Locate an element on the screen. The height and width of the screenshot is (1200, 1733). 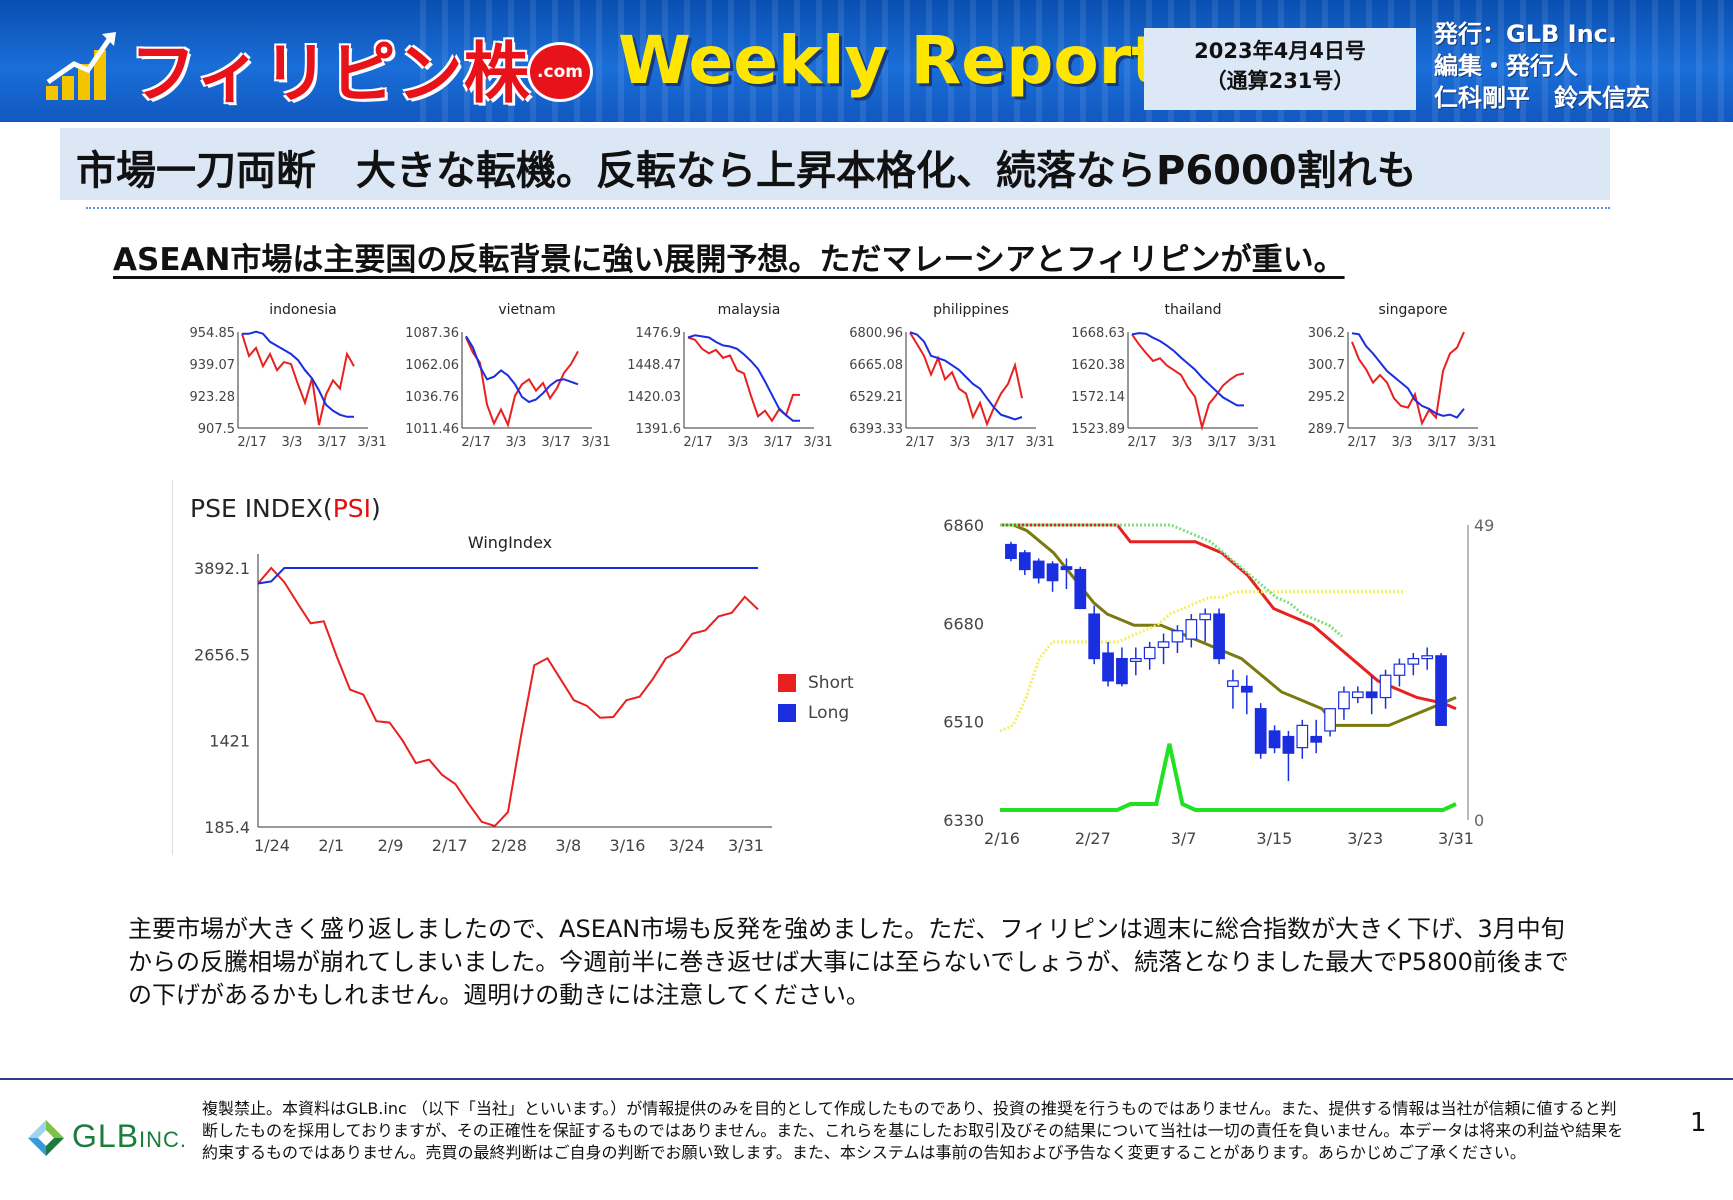
y-tick-label: 1476.9 is located at coordinates (659, 333).